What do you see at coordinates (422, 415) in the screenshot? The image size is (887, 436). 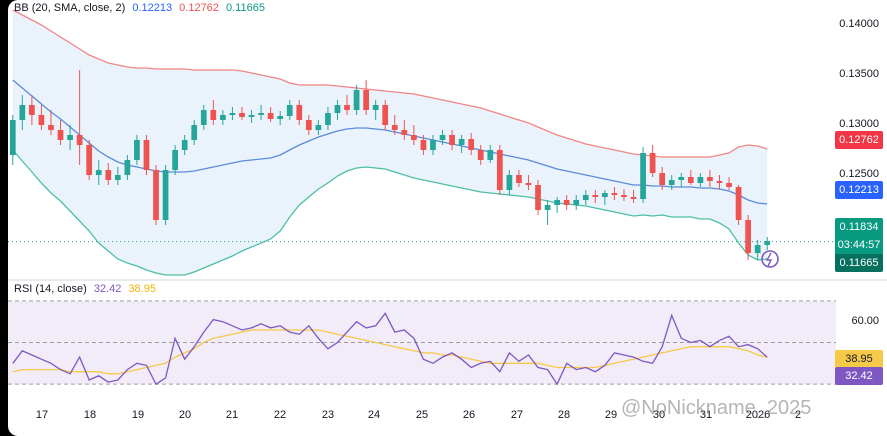 I see `time-tick-label: 25` at bounding box center [422, 415].